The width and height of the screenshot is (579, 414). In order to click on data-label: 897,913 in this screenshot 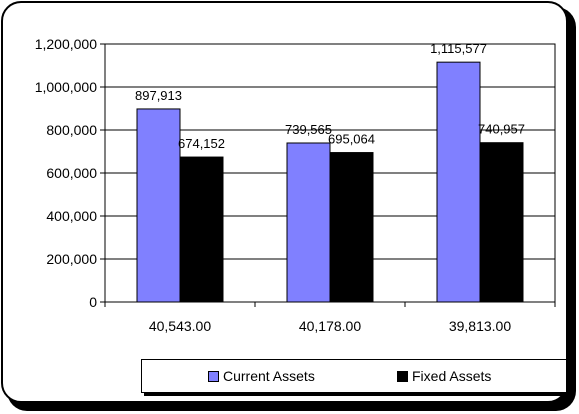, I will do `click(158, 95)`.